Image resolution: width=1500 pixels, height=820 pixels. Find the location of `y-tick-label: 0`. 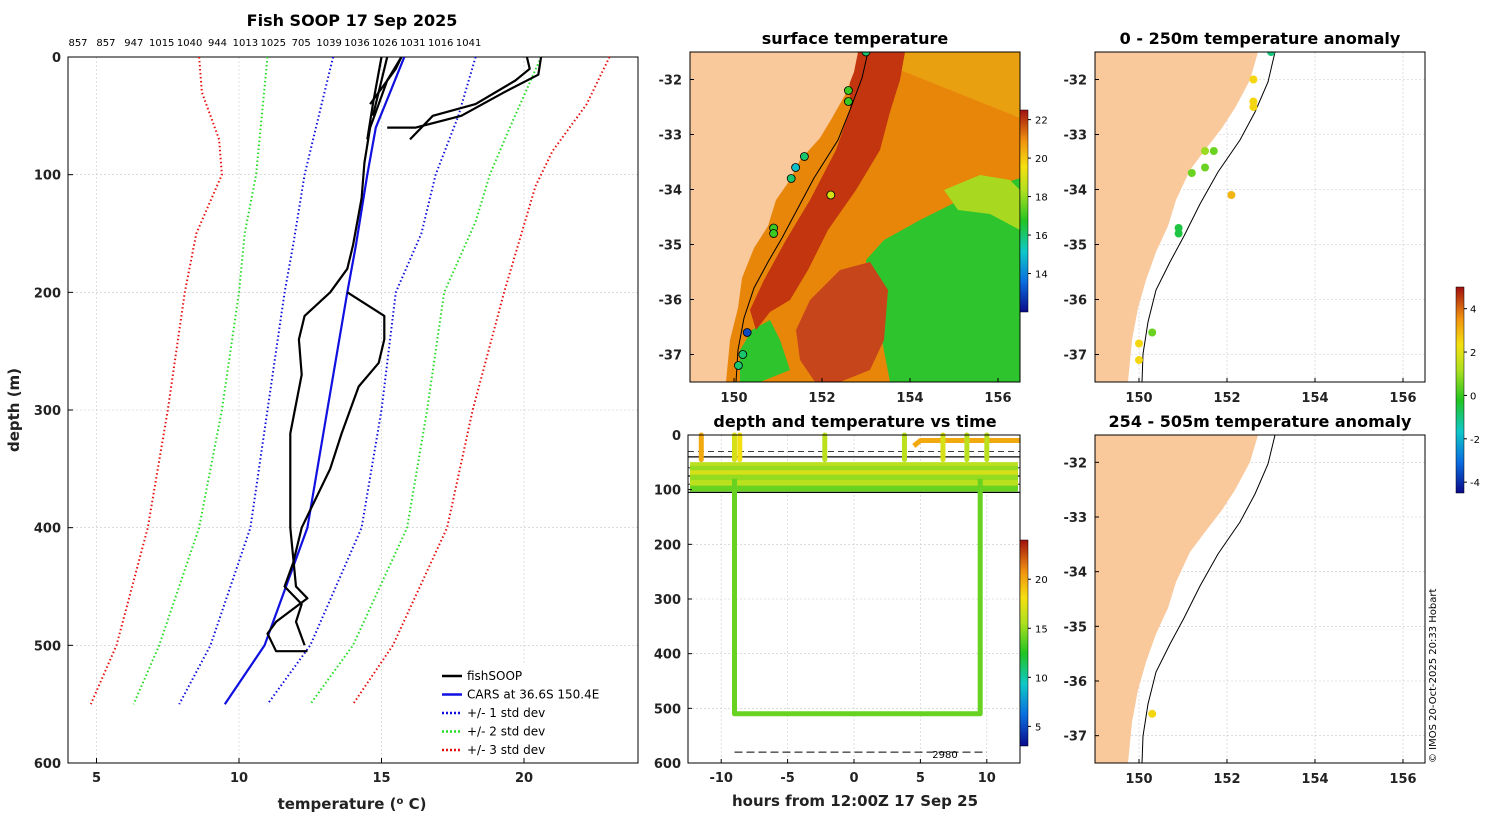

y-tick-label: 0 is located at coordinates (56, 58).